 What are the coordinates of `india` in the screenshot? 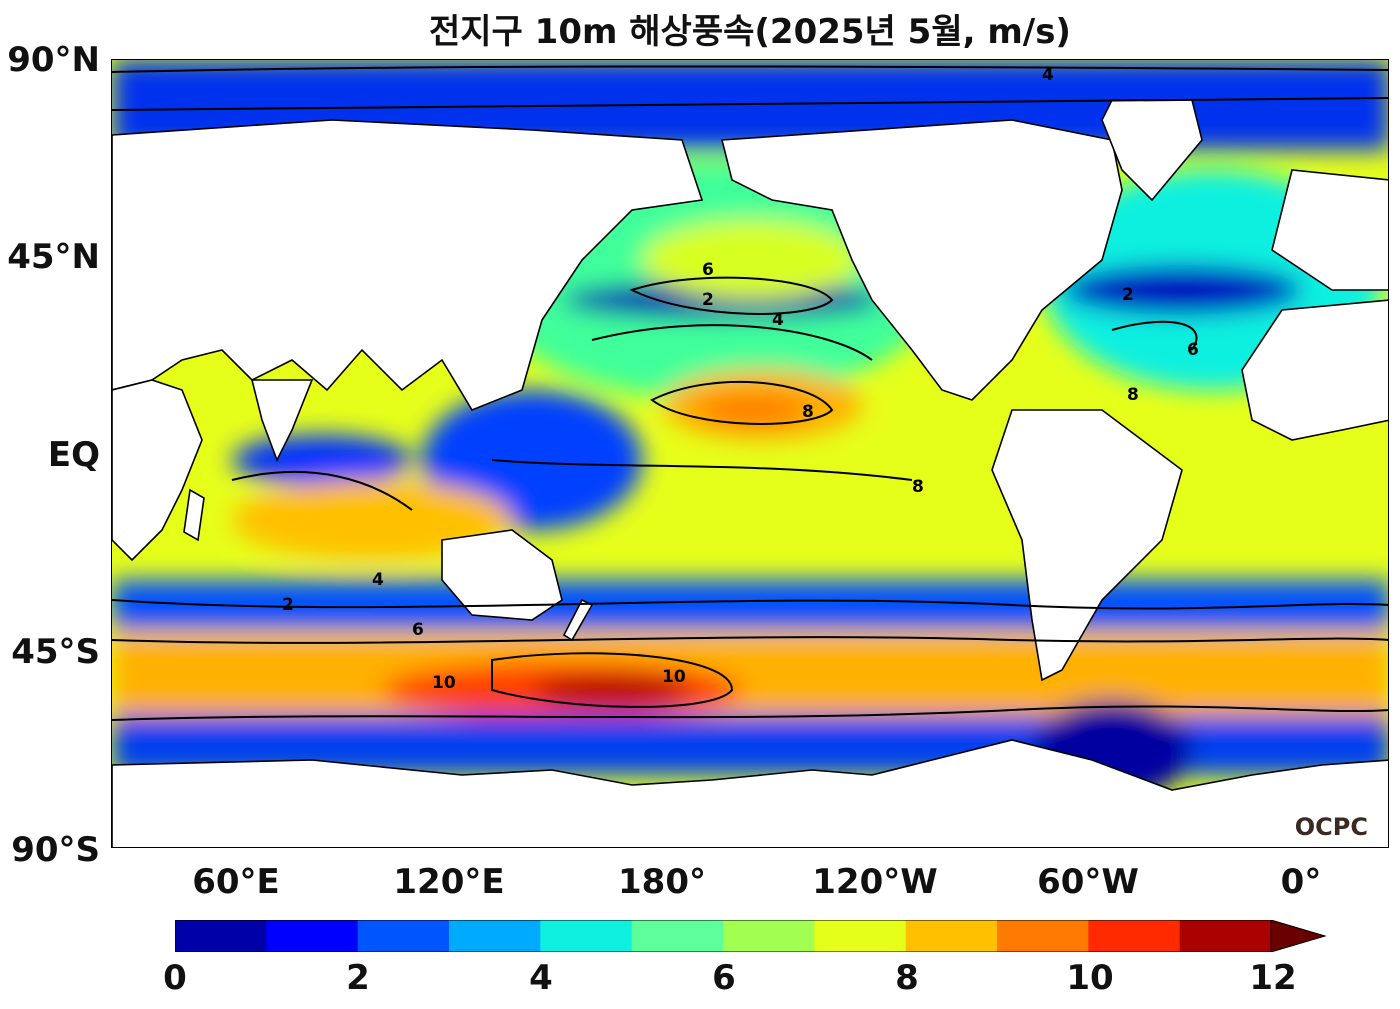 It's located at (282, 420).